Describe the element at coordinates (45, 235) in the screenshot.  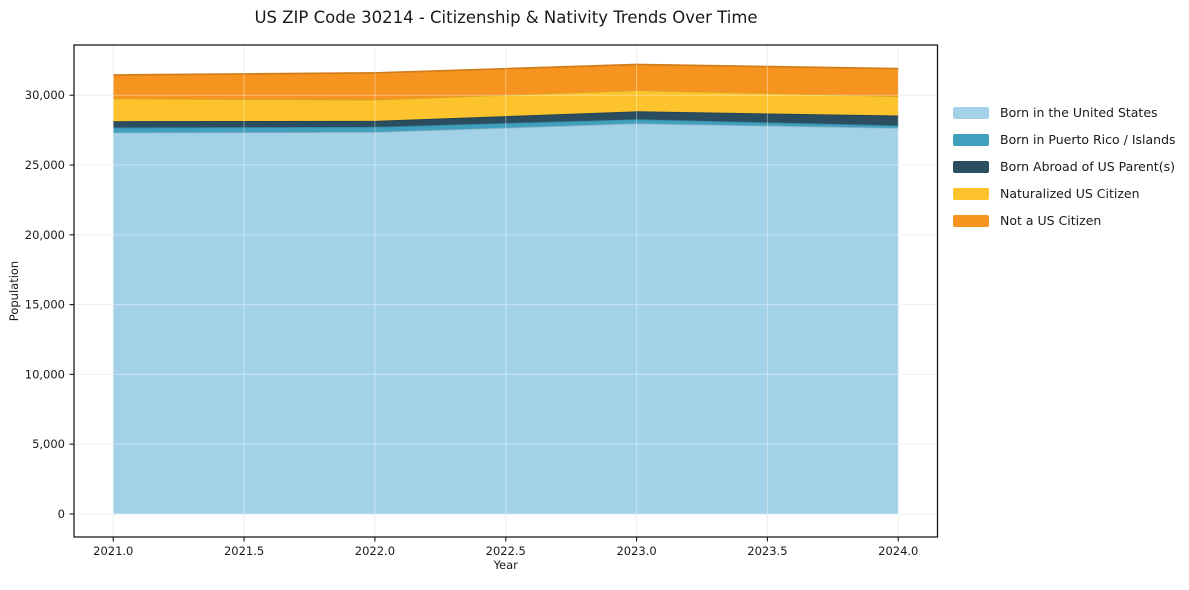
I see `y-tick-label: 20,000` at that location.